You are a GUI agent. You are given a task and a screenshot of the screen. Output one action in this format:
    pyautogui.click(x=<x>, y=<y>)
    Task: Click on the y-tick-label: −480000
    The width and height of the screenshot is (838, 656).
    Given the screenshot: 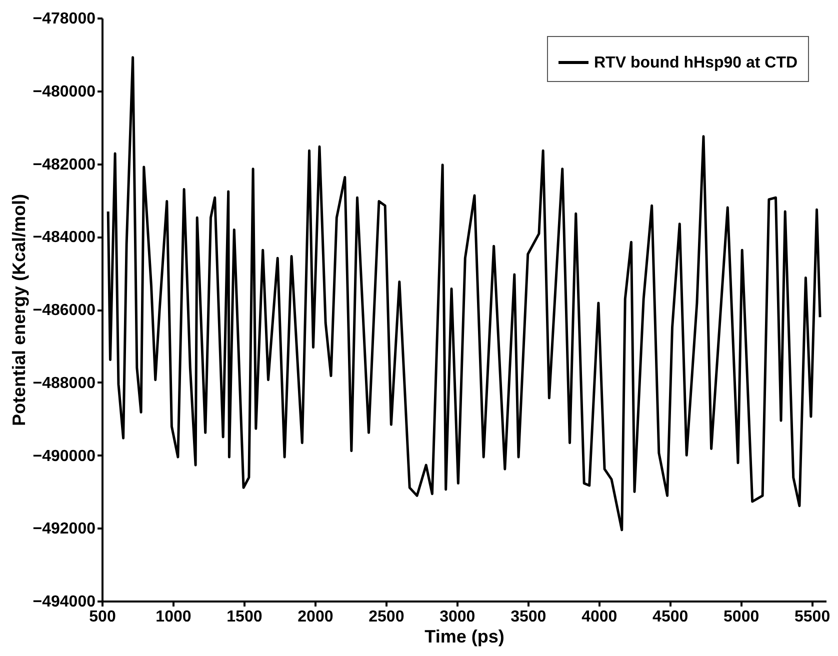 What is the action you would take?
    pyautogui.click(x=64, y=91)
    